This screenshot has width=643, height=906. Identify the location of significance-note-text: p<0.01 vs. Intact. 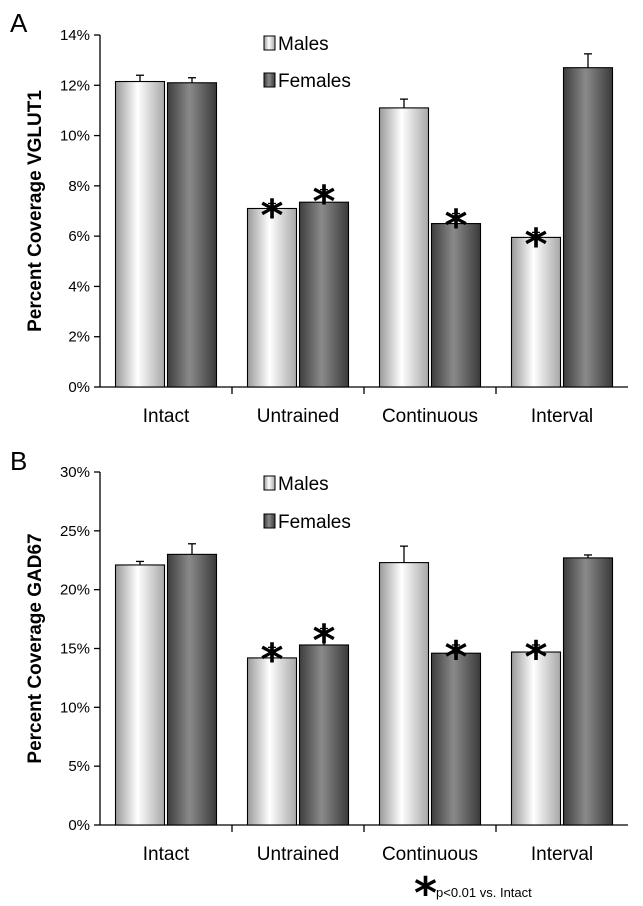
(484, 892).